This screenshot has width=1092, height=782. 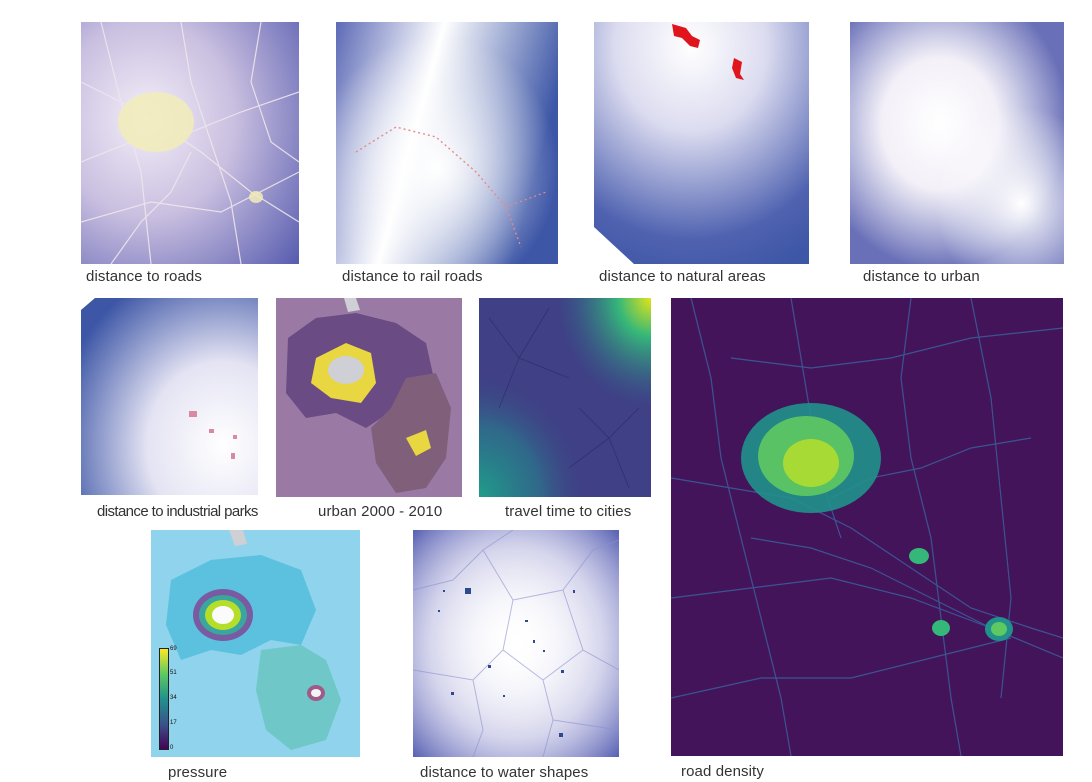 What do you see at coordinates (190, 143) in the screenshot?
I see `distance-to-roads-map` at bounding box center [190, 143].